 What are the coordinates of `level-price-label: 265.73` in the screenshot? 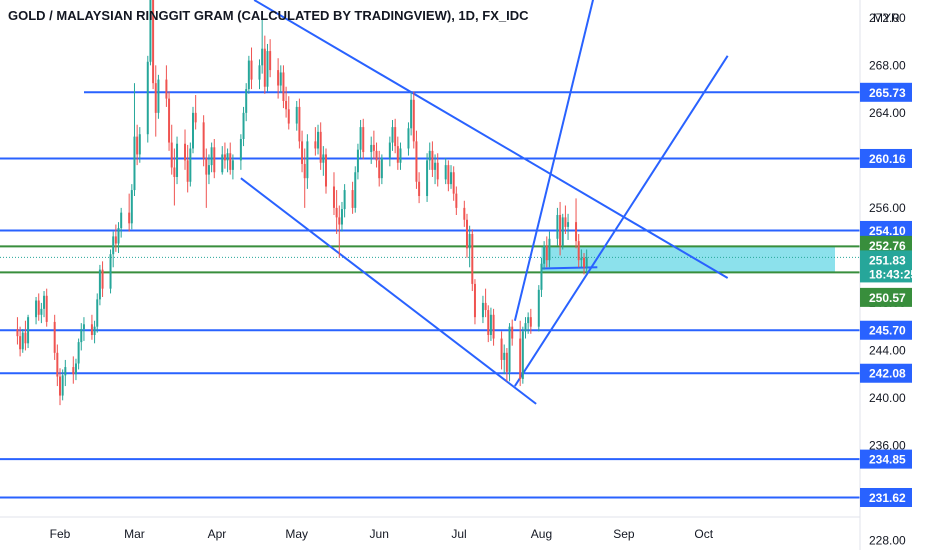 It's located at (886, 92).